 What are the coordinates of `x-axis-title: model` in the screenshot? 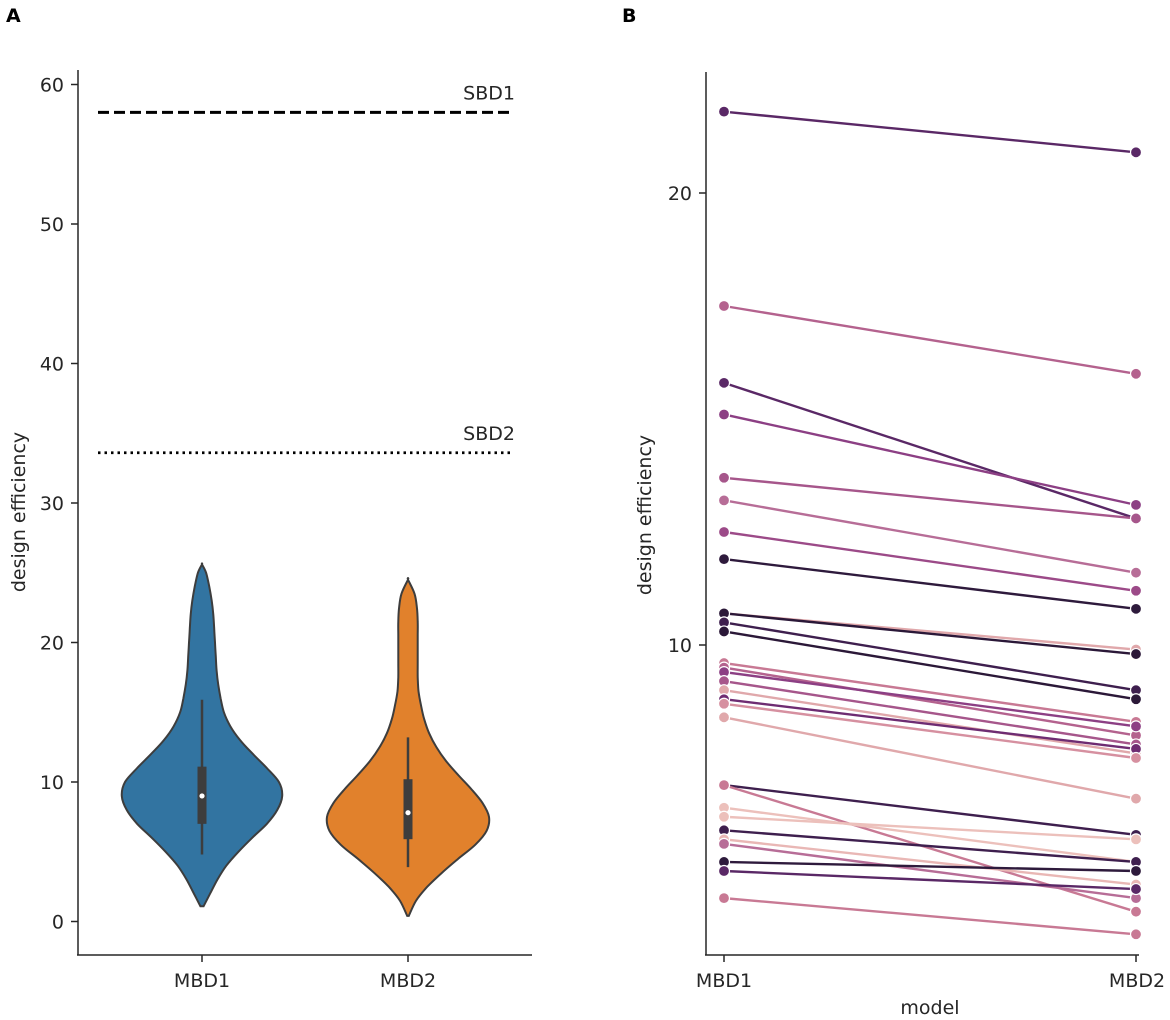 It's located at (929, 1008).